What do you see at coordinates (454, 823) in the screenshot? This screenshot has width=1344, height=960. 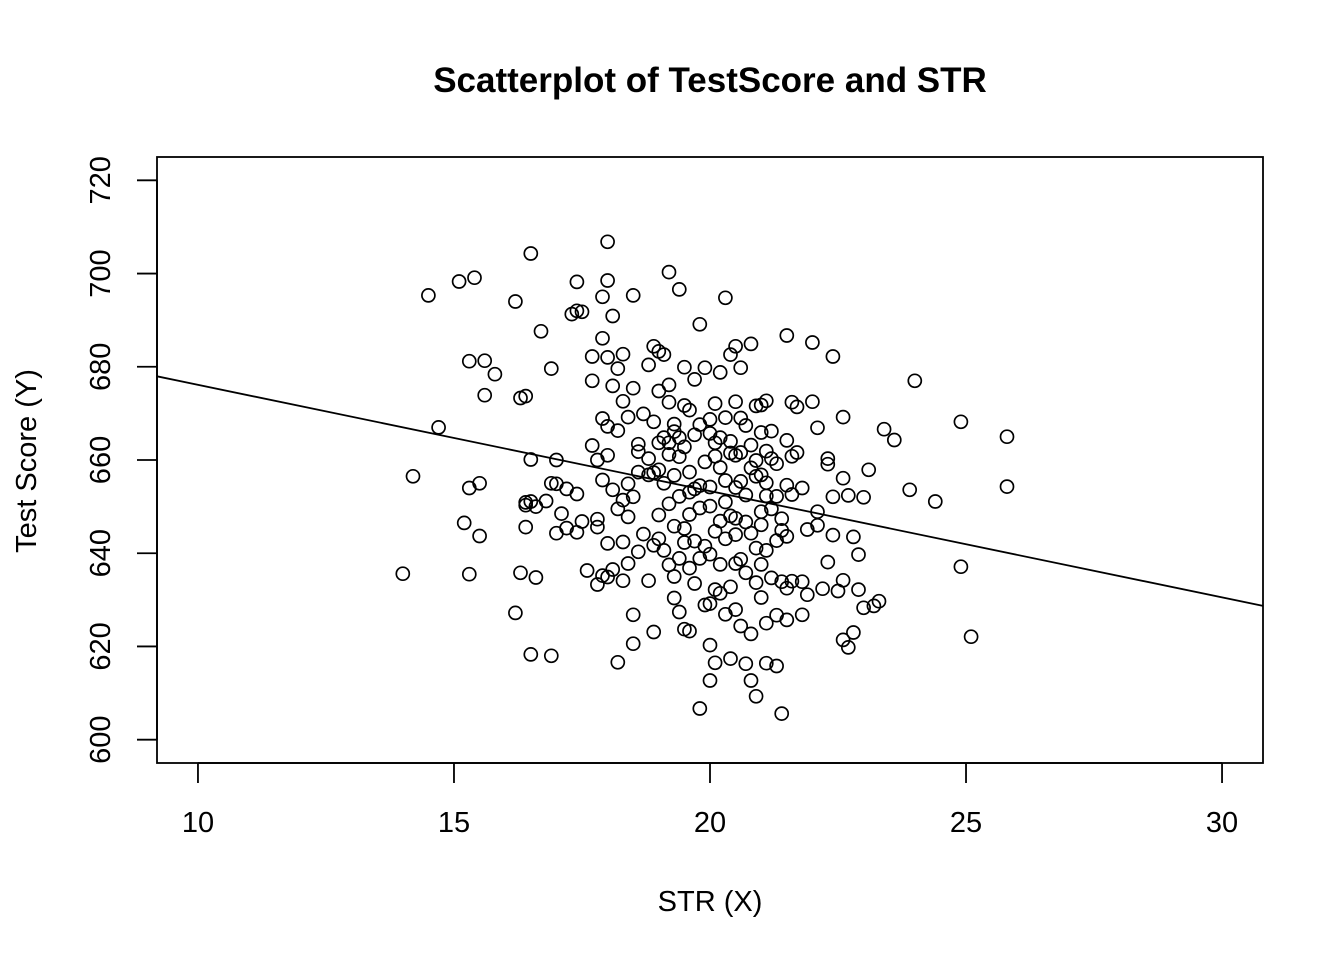 I see `x-tick-label: 15` at bounding box center [454, 823].